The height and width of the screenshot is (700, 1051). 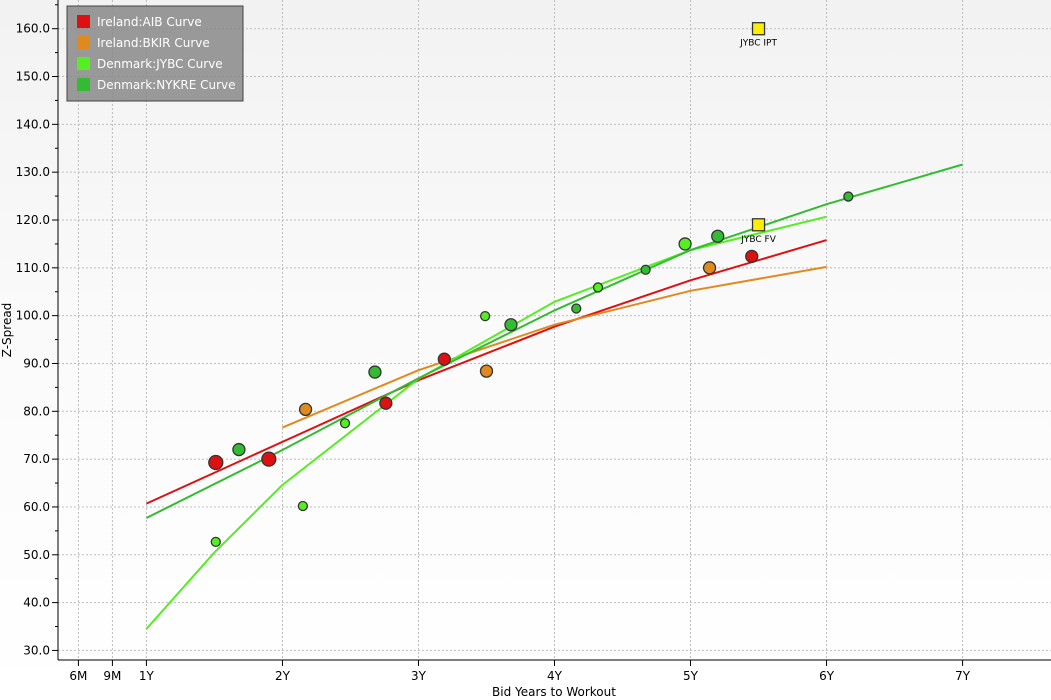 I want to click on y-tick-label: 40.0, so click(x=36, y=603).